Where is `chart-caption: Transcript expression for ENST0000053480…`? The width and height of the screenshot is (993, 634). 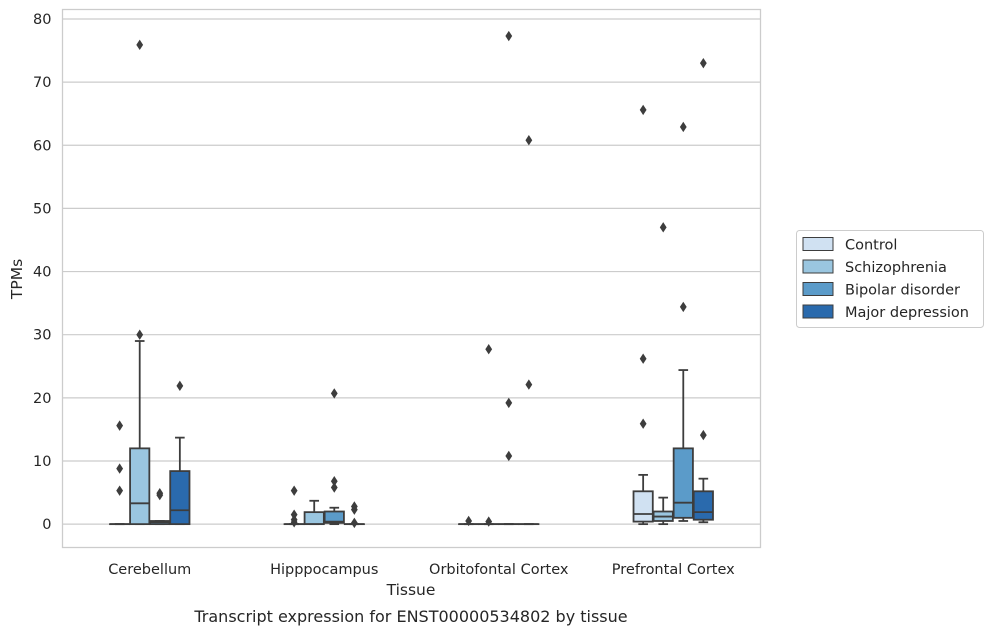
chart-caption: Transcript expression for ENST0000053480… is located at coordinates (410, 616).